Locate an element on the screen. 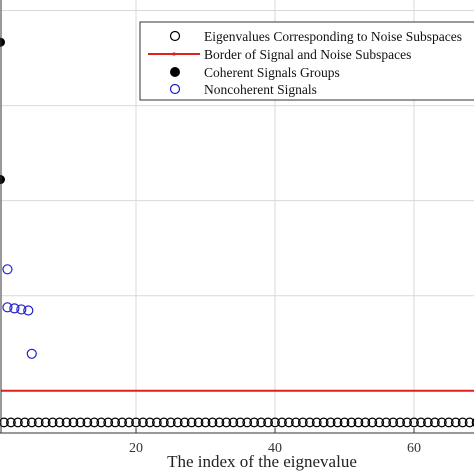  legend-item-coherent: Coherent Signals Groups is located at coordinates (255, 72).